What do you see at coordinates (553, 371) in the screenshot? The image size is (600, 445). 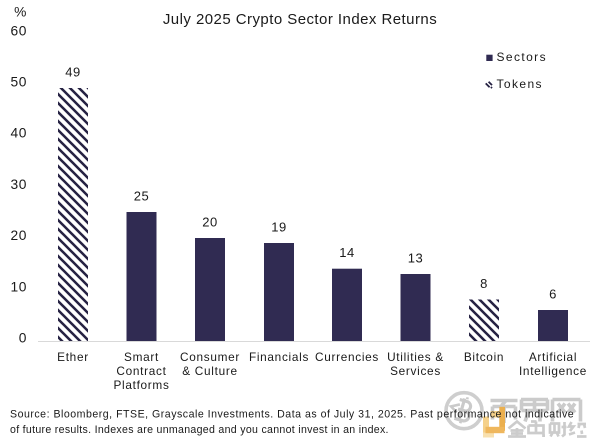 I see `svg-text: Intelligence` at bounding box center [553, 371].